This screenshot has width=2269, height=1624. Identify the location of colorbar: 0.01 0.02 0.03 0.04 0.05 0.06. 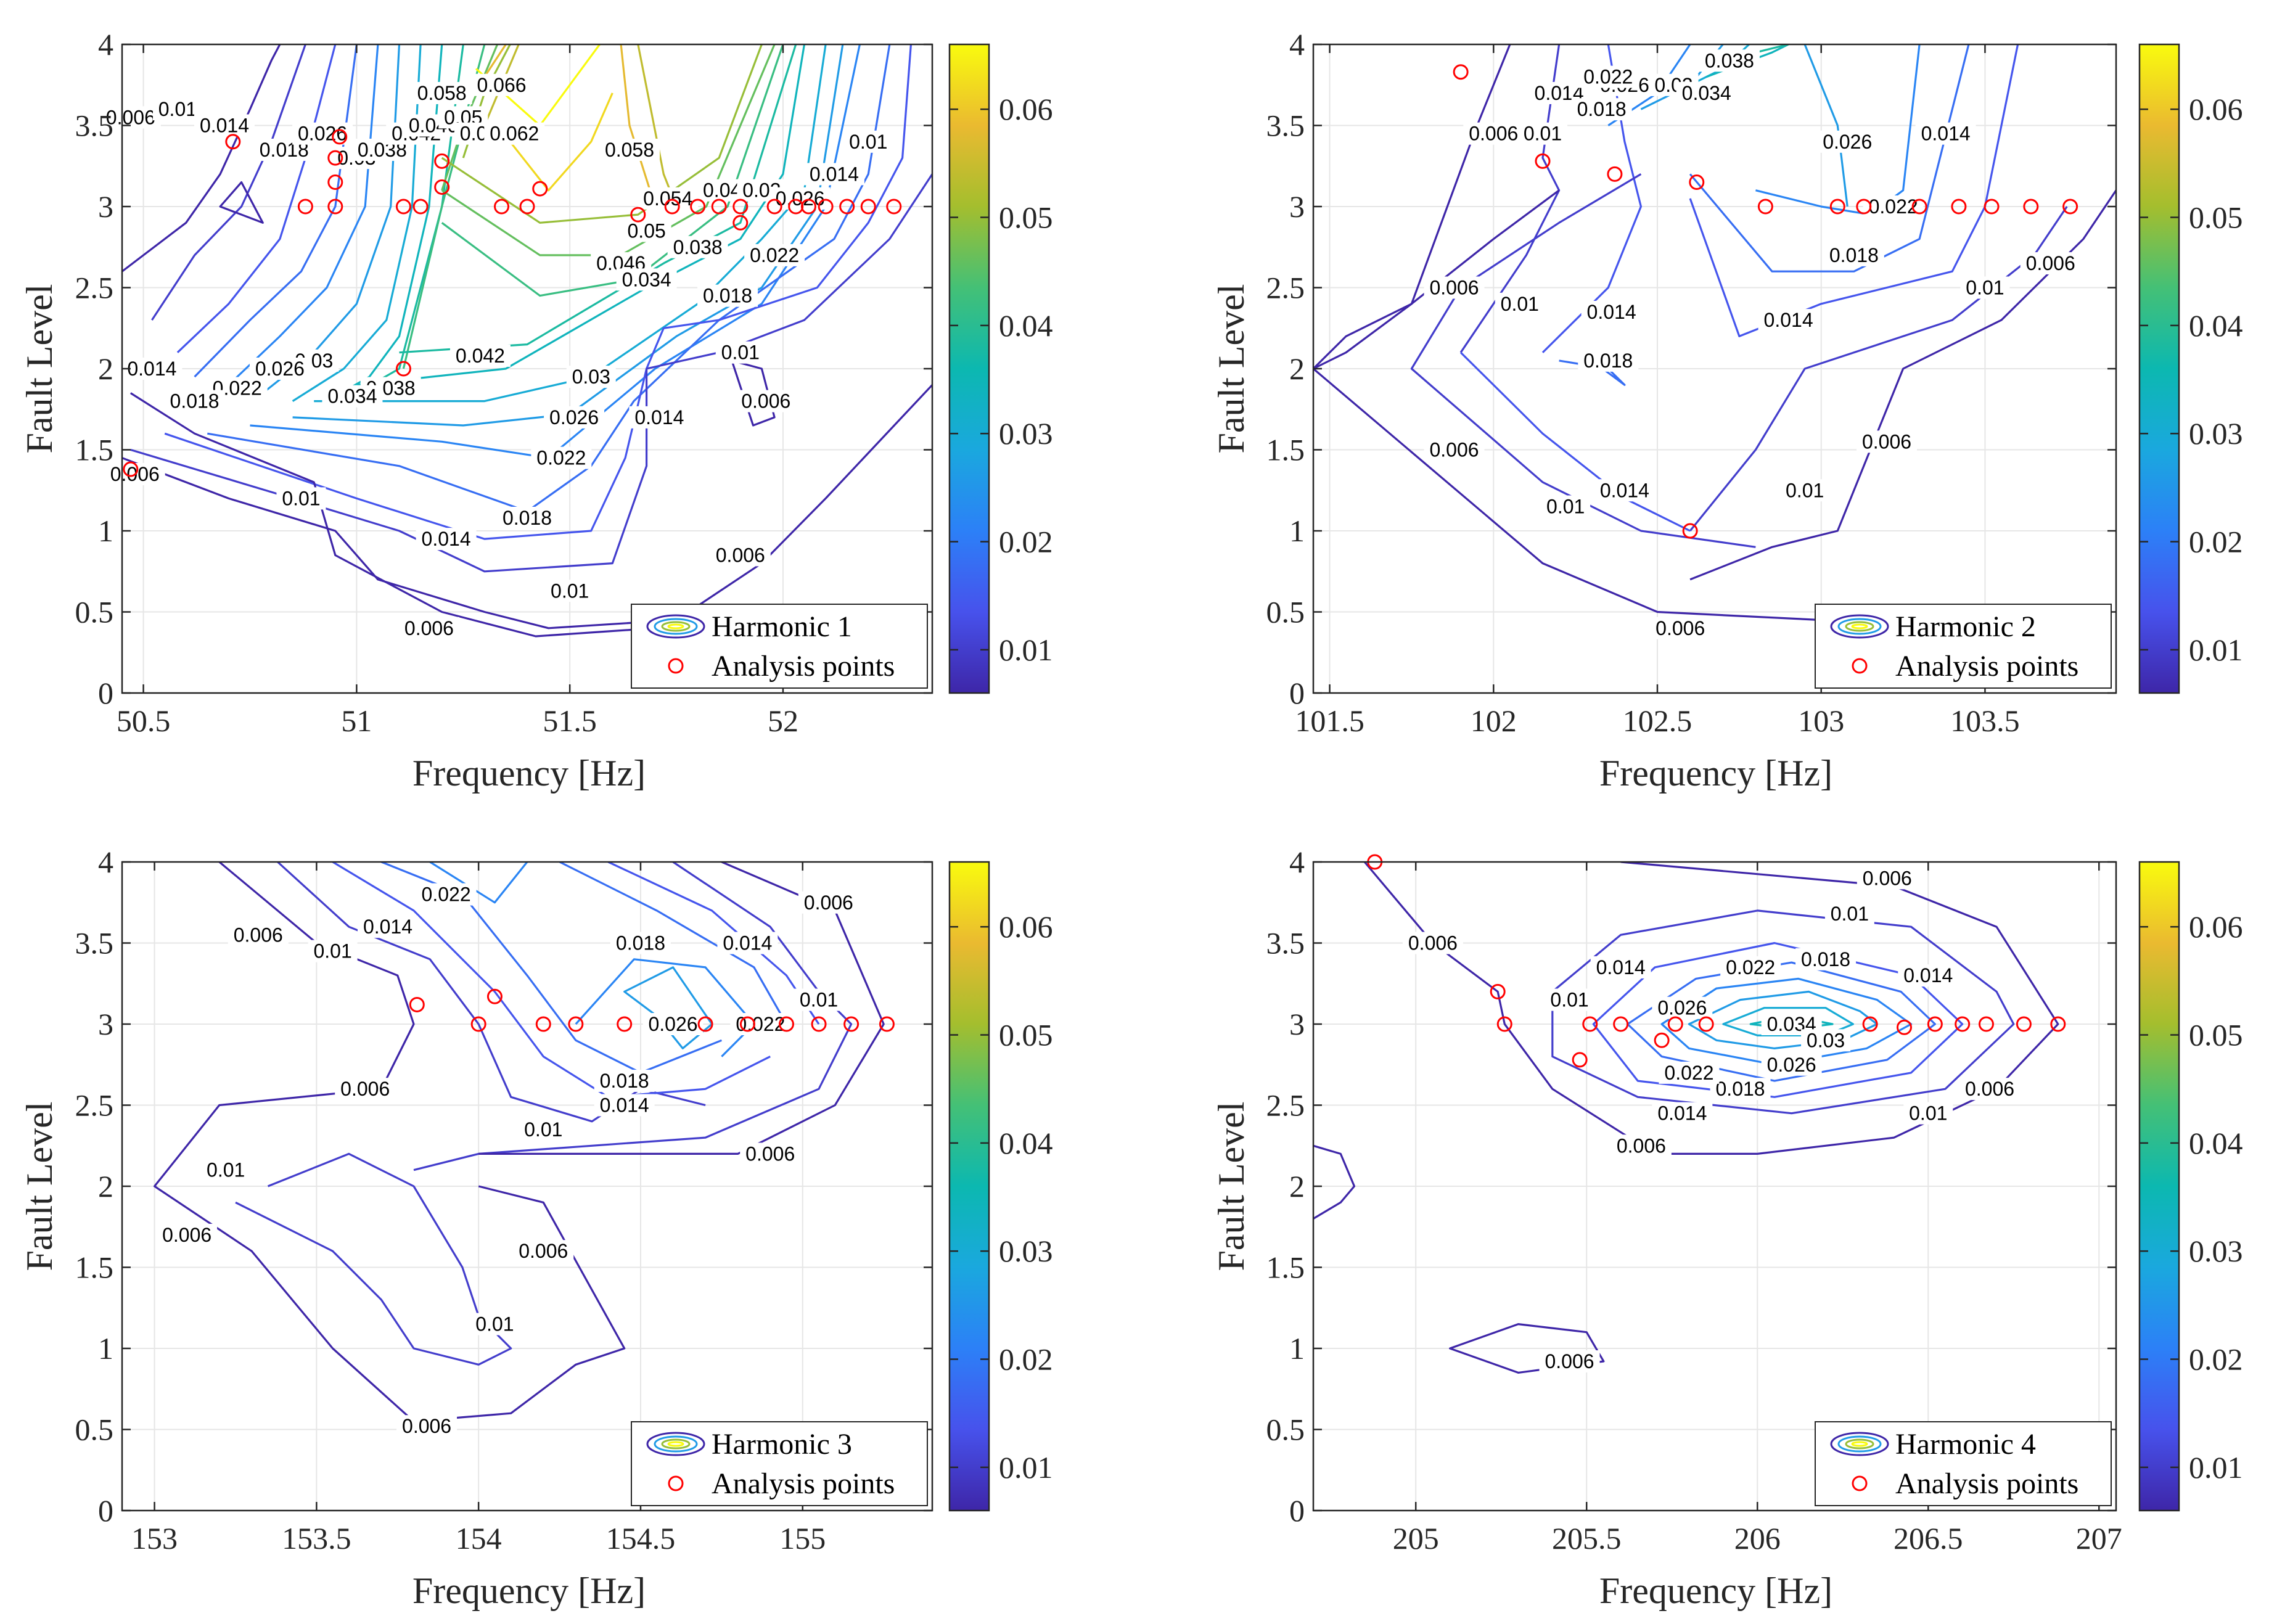
(1001, 1186).